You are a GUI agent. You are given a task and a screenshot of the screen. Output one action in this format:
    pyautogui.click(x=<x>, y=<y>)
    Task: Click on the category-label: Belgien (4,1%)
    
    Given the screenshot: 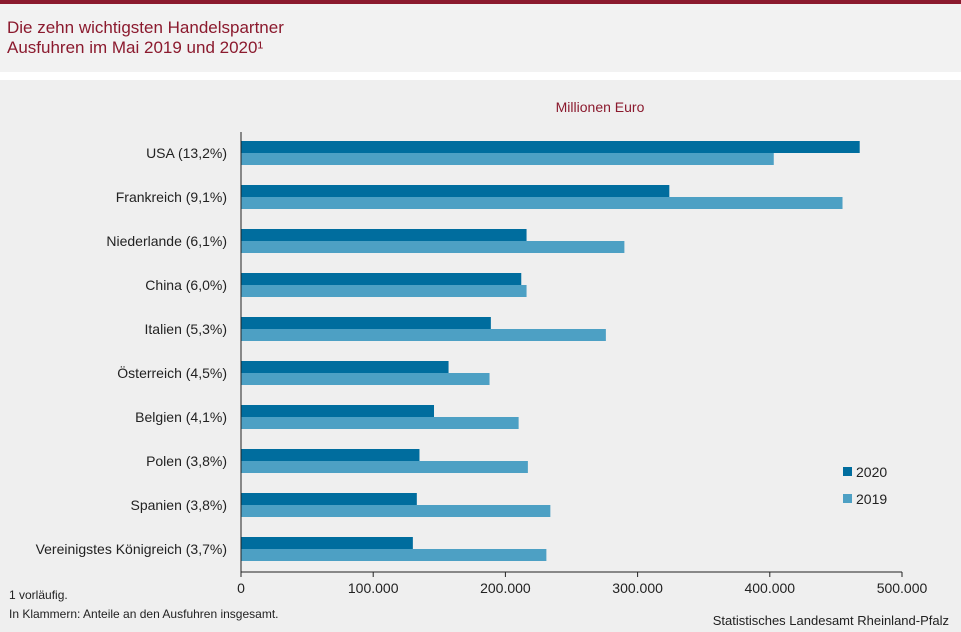 What is the action you would take?
    pyautogui.click(x=181, y=417)
    